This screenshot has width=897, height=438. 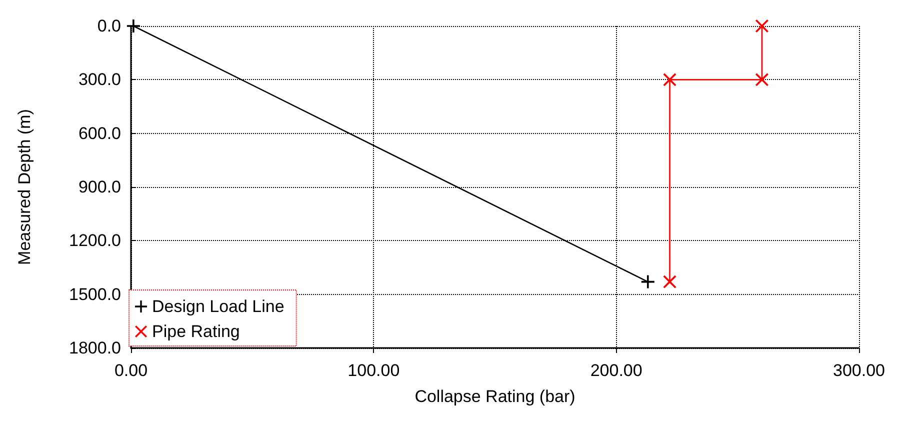 I want to click on x-axis-title: Collapse Rating (bar), so click(x=495, y=396).